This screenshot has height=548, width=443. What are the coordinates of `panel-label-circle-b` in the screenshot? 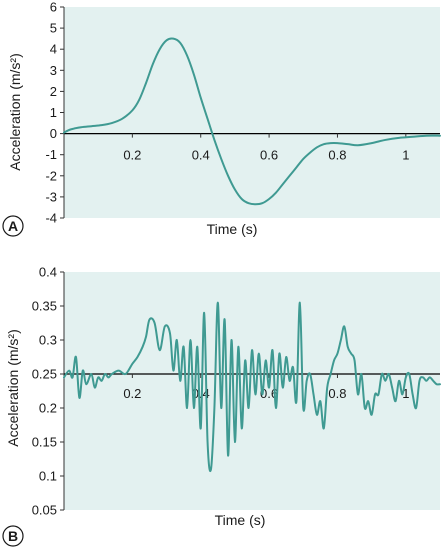 It's located at (13, 536).